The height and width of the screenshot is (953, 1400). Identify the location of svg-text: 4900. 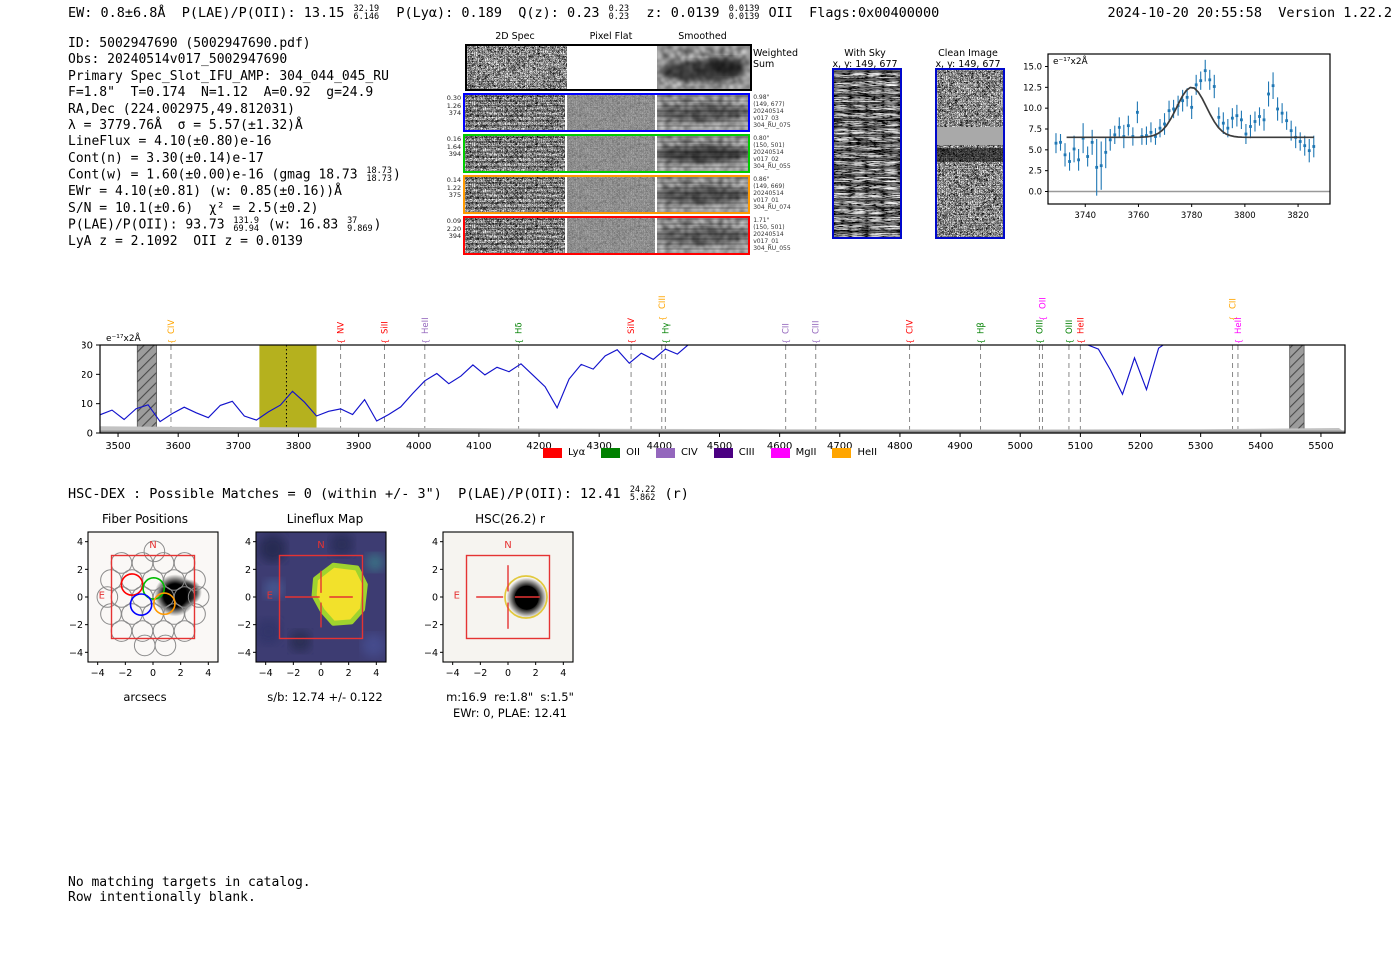
(959, 446).